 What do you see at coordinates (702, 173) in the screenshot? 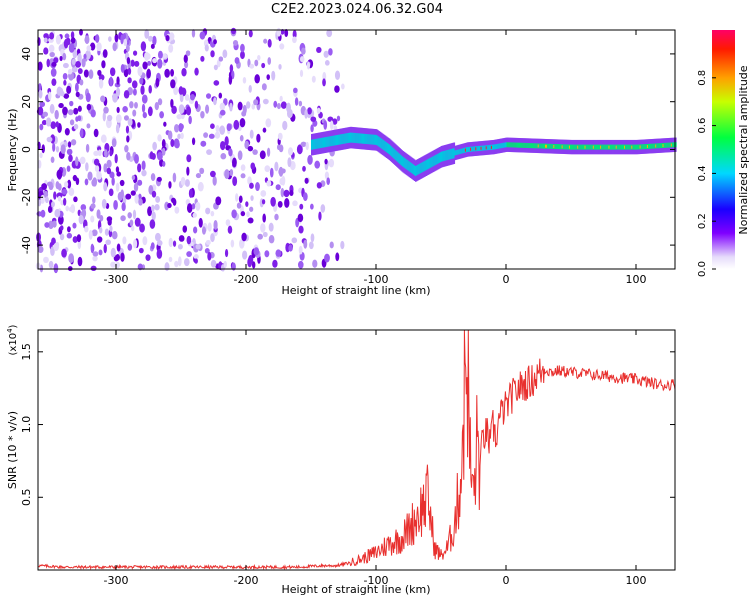
I see `colorbar-tick-label: 0.4` at bounding box center [702, 173].